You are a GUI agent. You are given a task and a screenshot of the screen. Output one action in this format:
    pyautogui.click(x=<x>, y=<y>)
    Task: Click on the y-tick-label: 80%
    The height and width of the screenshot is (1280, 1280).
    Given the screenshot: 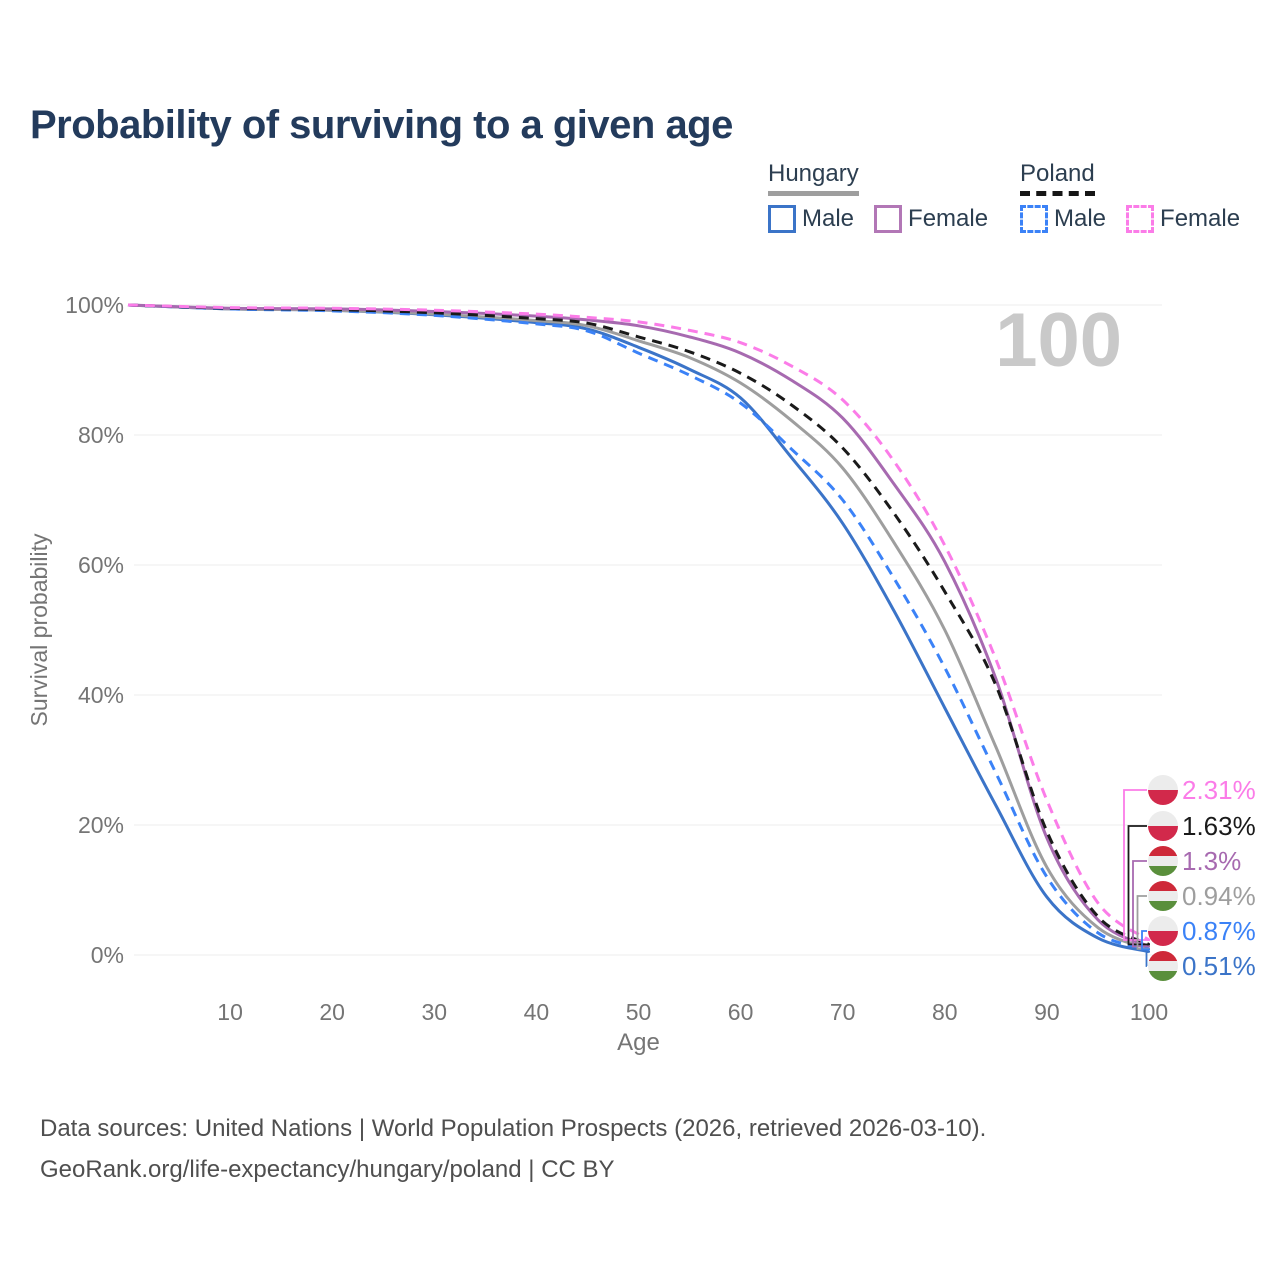 What is the action you would take?
    pyautogui.click(x=101, y=435)
    